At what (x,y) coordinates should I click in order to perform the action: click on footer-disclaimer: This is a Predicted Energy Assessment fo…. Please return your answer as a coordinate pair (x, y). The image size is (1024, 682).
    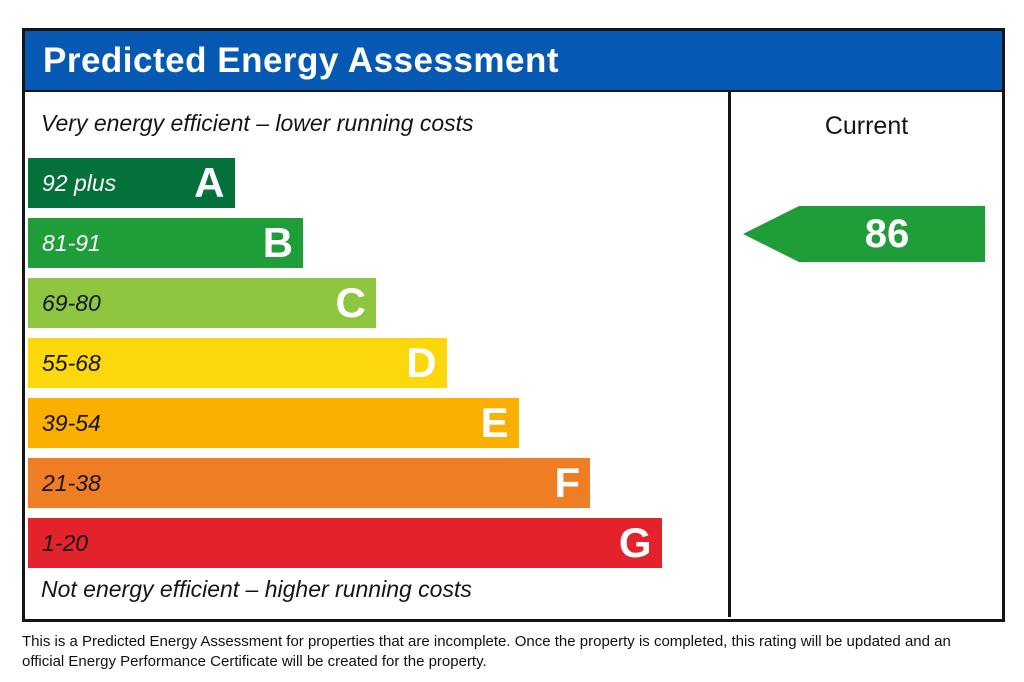
    Looking at the image, I should click on (512, 652).